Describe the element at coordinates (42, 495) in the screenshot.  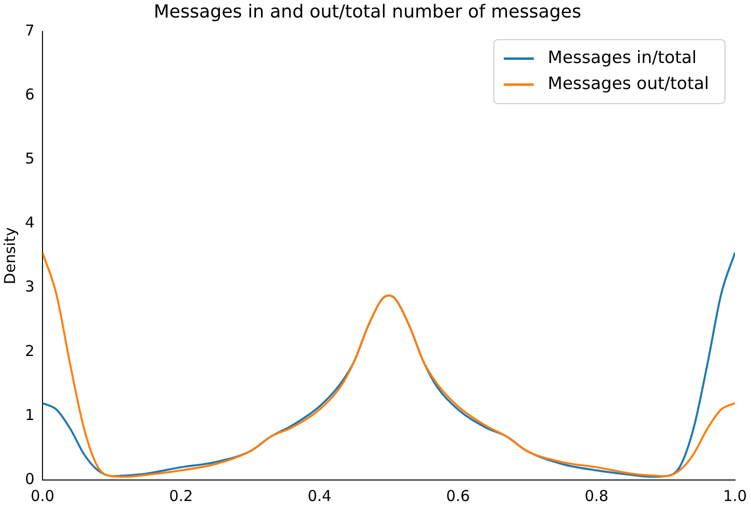
I see `x-tick-label: 0.0` at that location.